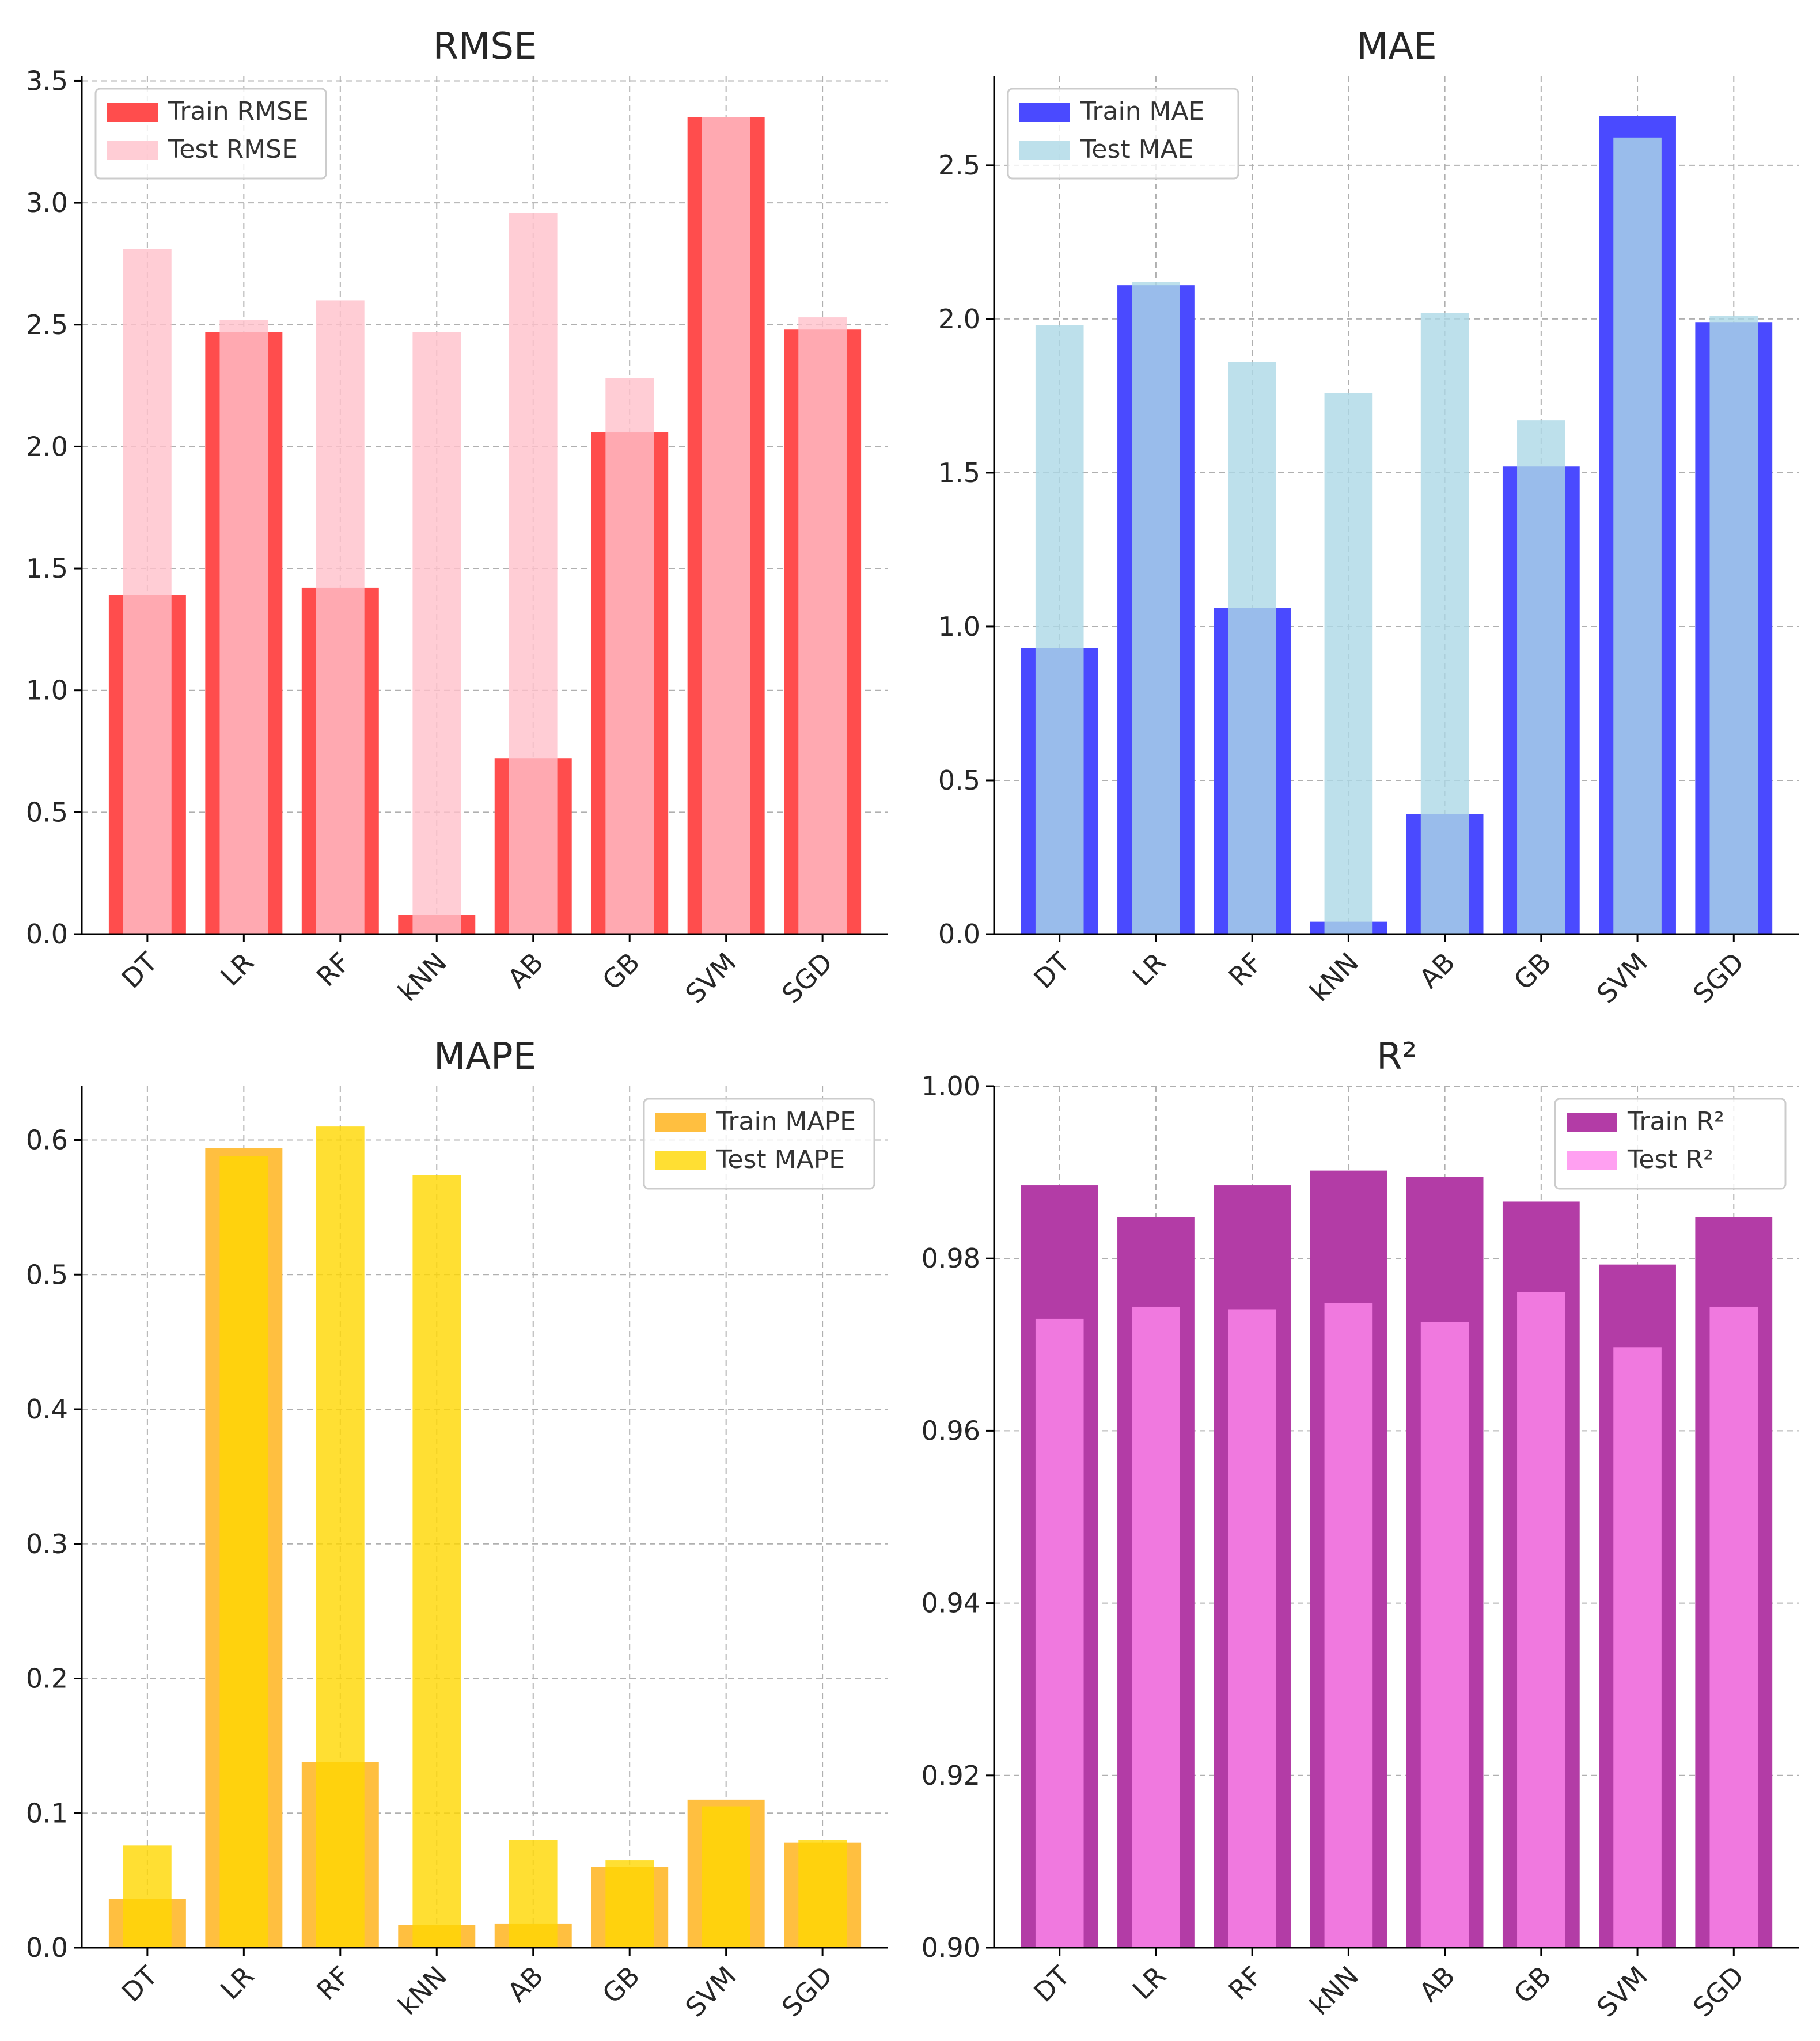 This screenshot has width=1820, height=2041. What do you see at coordinates (1670, 1144) in the screenshot?
I see `legend: Train R² Test R²` at bounding box center [1670, 1144].